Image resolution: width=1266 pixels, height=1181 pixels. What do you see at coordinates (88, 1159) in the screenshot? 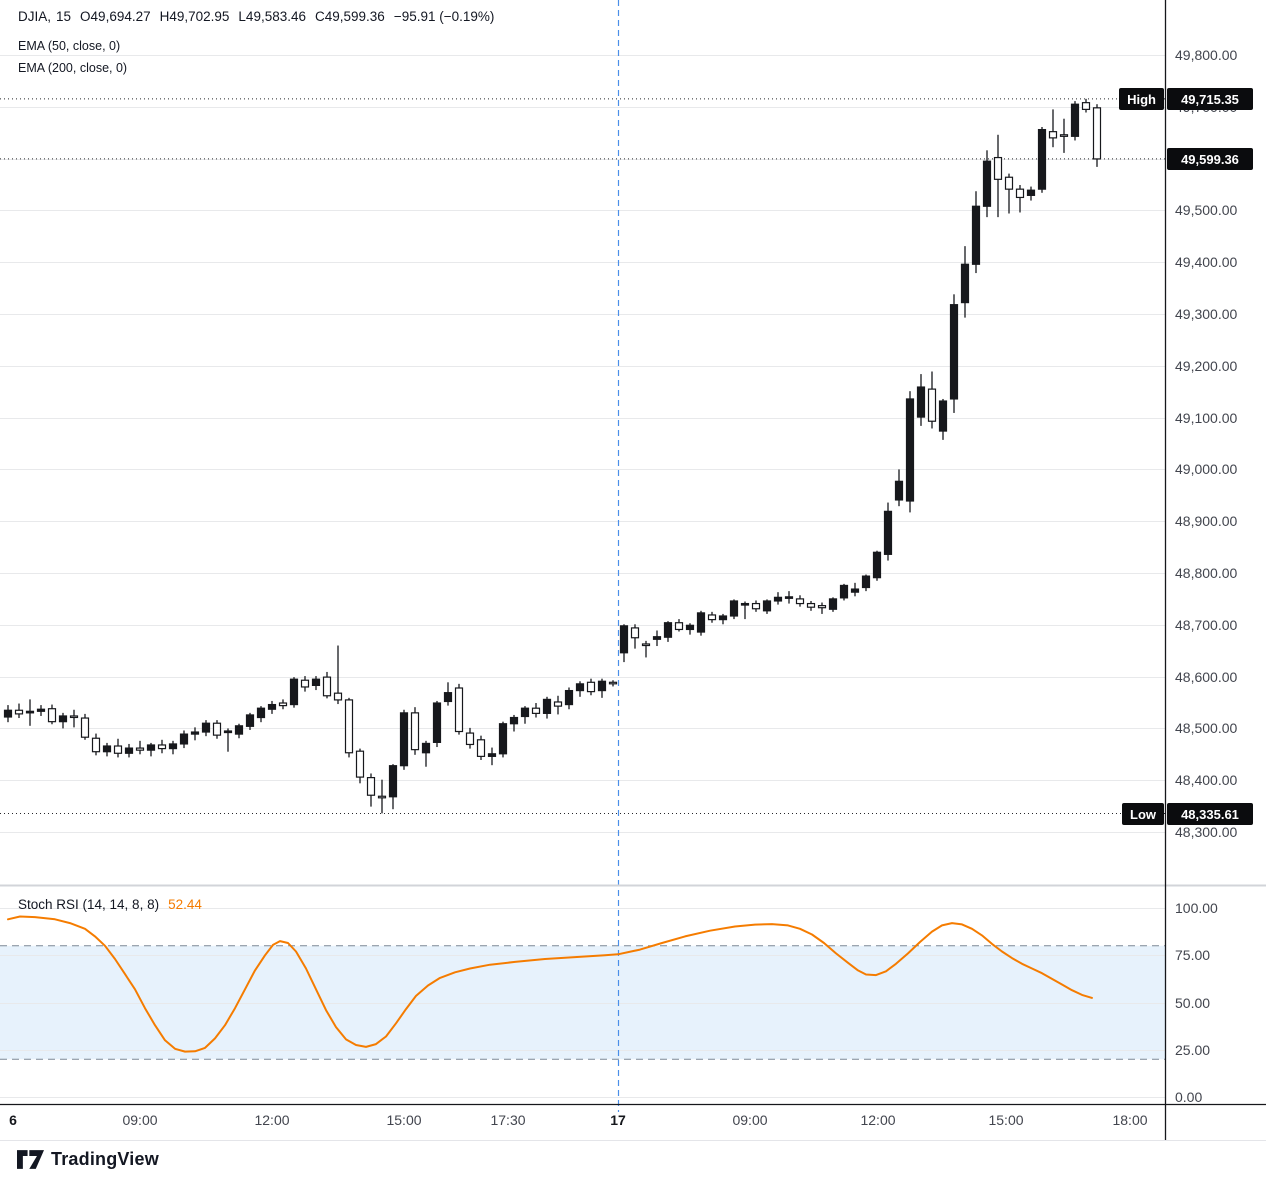
I see `tradingview-logo: TradingView` at bounding box center [88, 1159].